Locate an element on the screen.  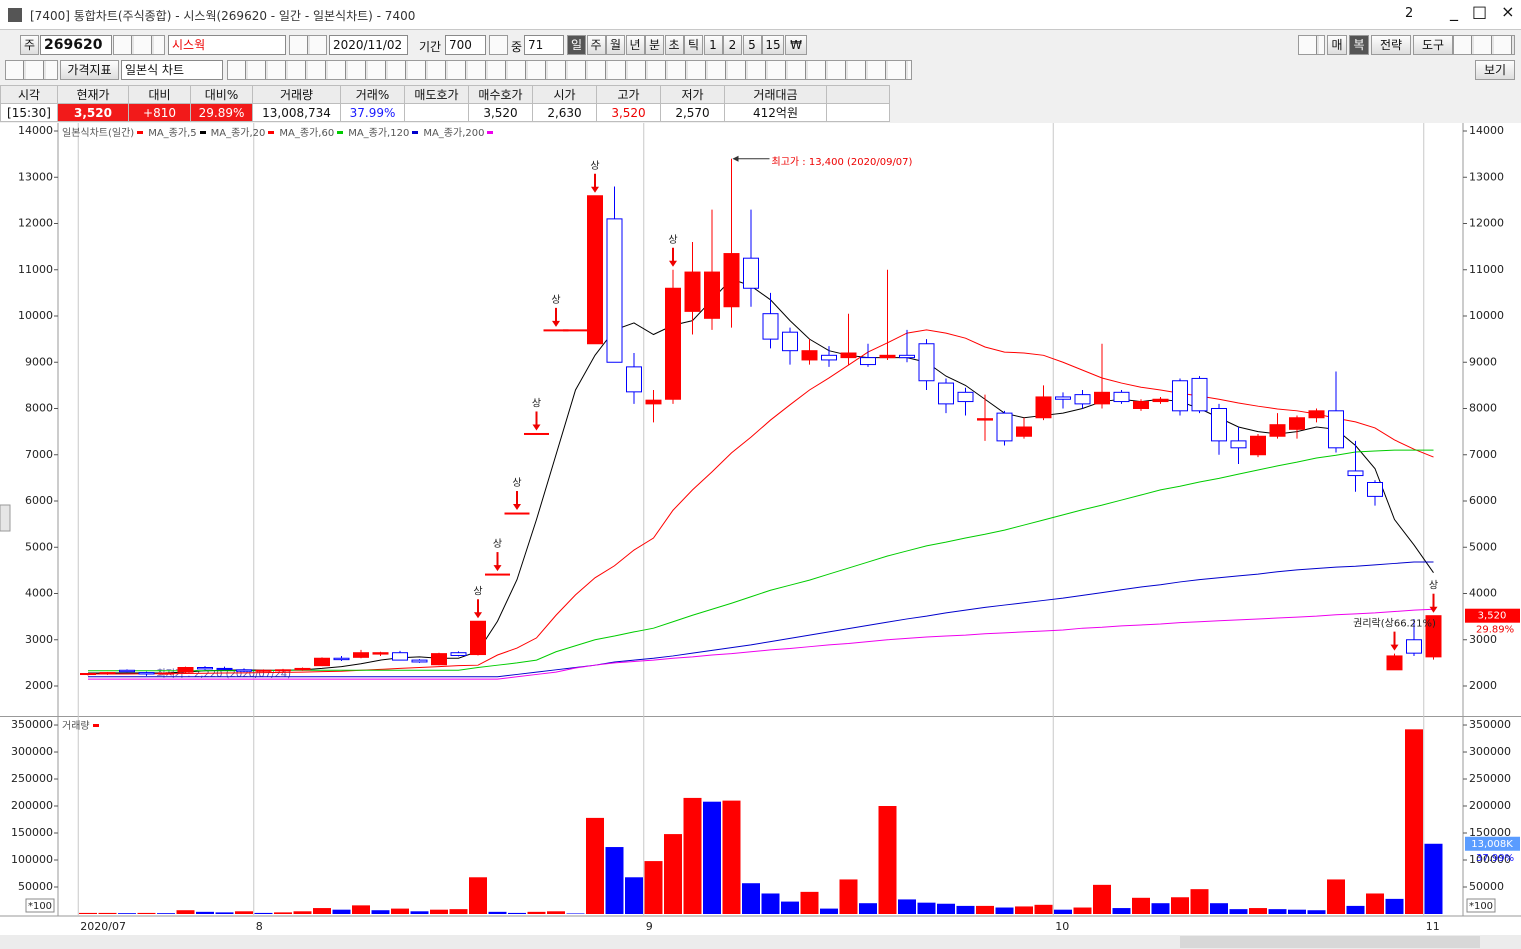
name-input: 시스웍 is located at coordinates (227, 45).